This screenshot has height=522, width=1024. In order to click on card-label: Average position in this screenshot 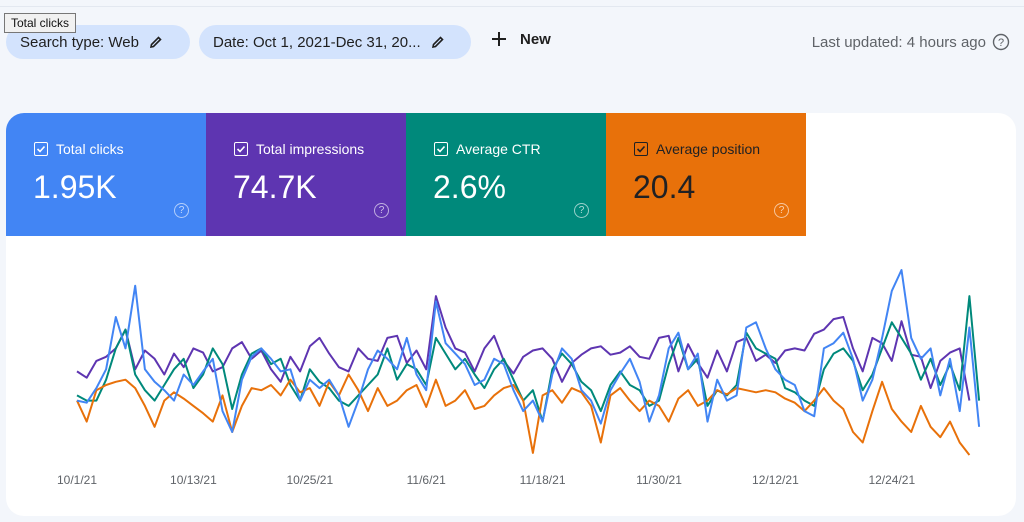, I will do `click(708, 149)`.